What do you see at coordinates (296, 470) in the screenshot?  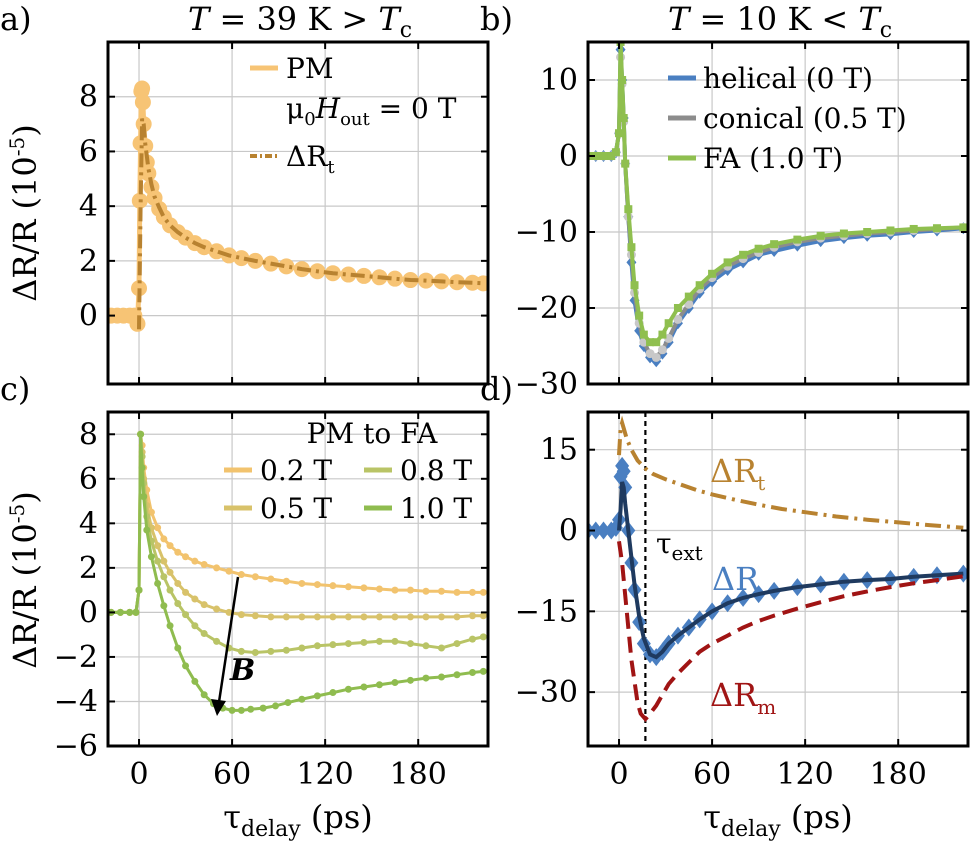 I see `legend-c-text: 0.2 T` at bounding box center [296, 470].